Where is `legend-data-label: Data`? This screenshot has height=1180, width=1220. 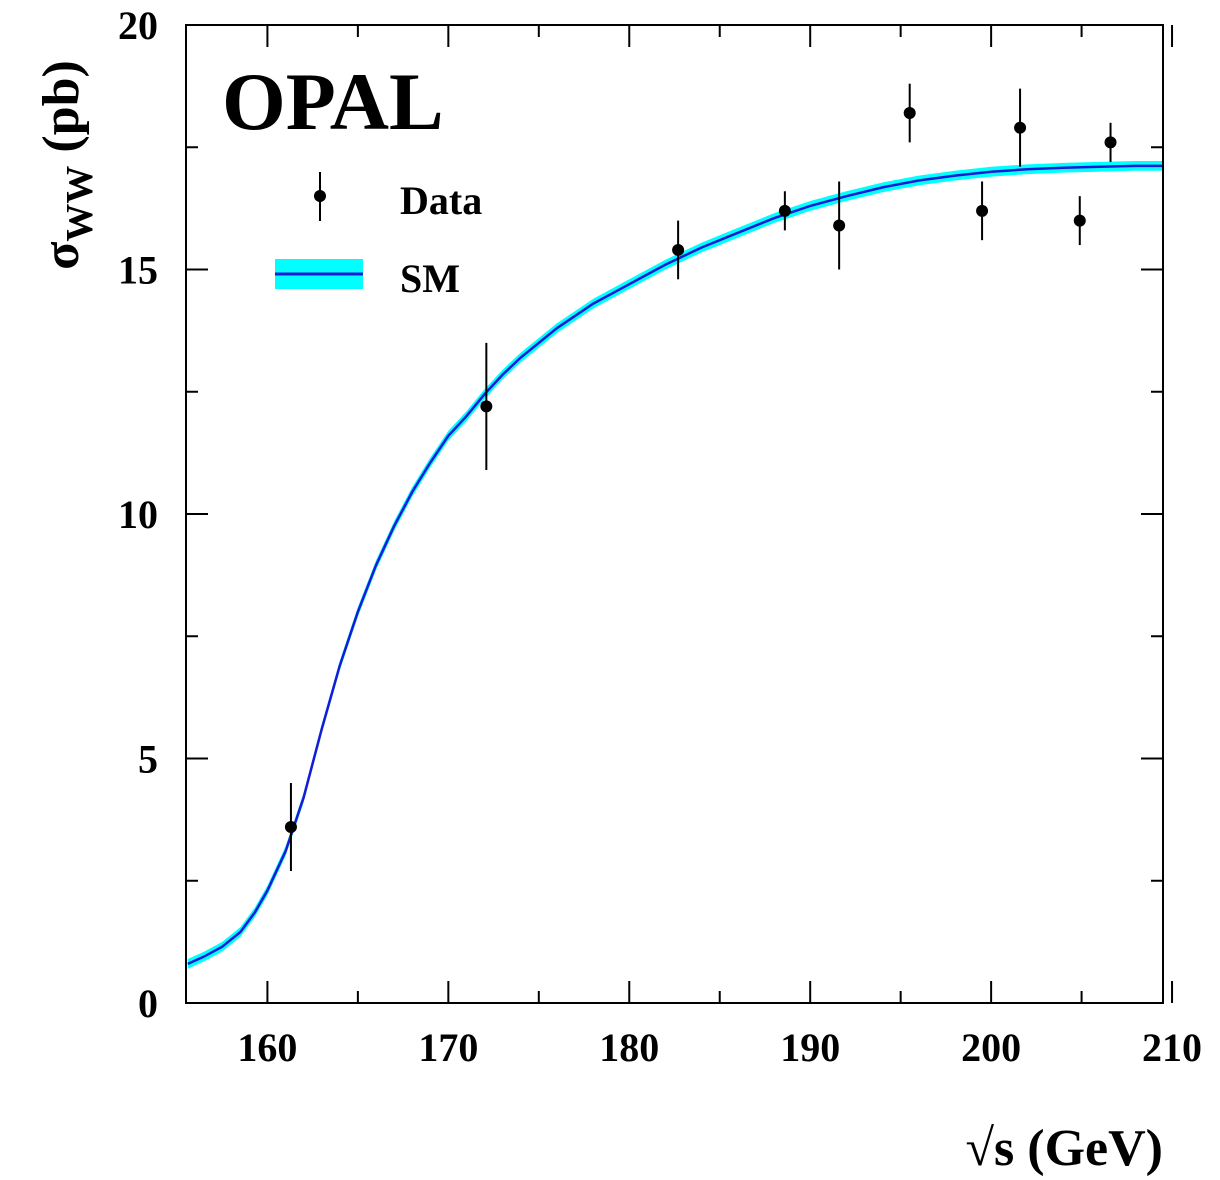
legend-data-label: Data is located at coordinates (441, 200).